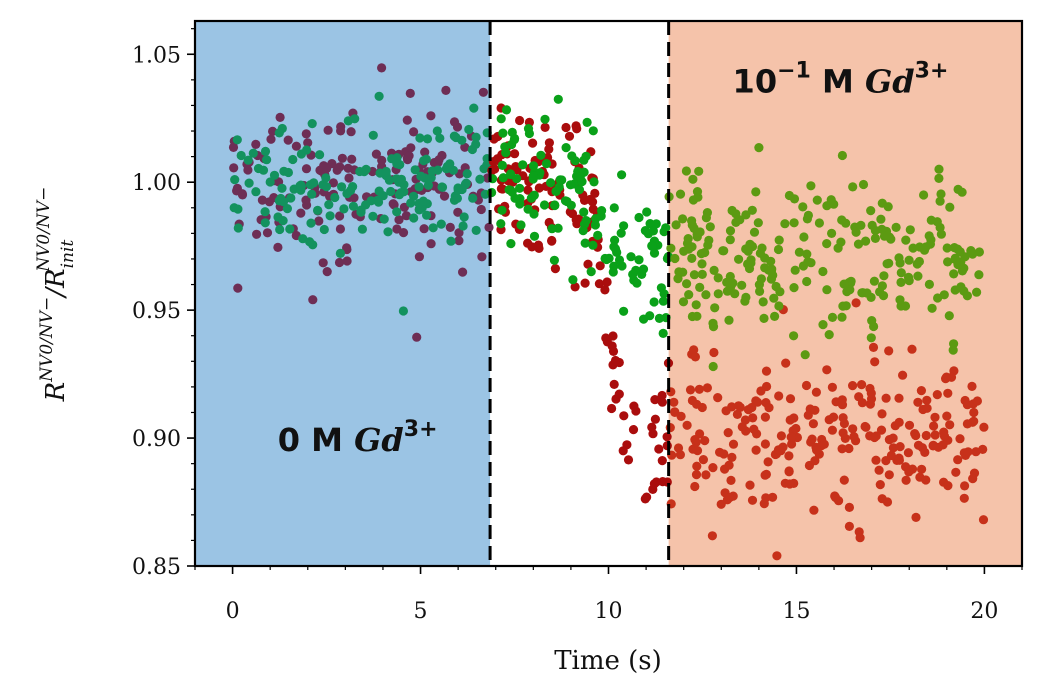 This screenshot has height=684, width=1049. What do you see at coordinates (47, 340) in the screenshot?
I see `y-title-sup1: NV0/NV−` at bounding box center [47, 340].